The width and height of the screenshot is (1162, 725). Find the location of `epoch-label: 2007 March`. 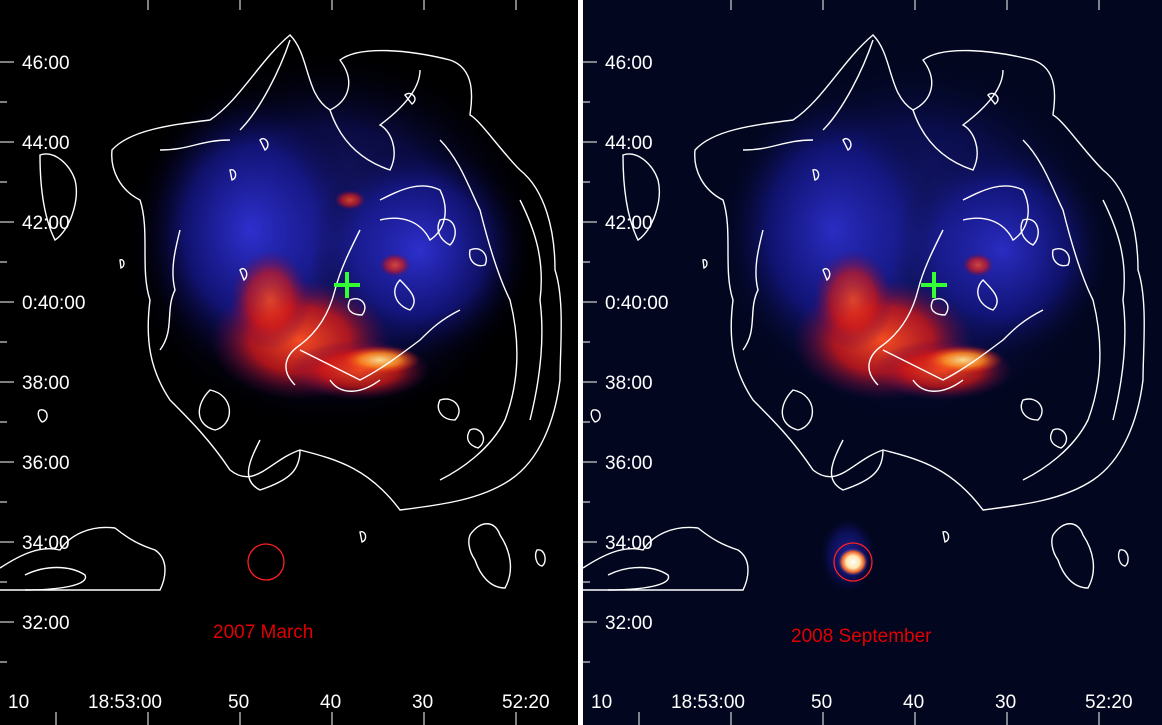

epoch-label: 2007 March is located at coordinates (263, 632).